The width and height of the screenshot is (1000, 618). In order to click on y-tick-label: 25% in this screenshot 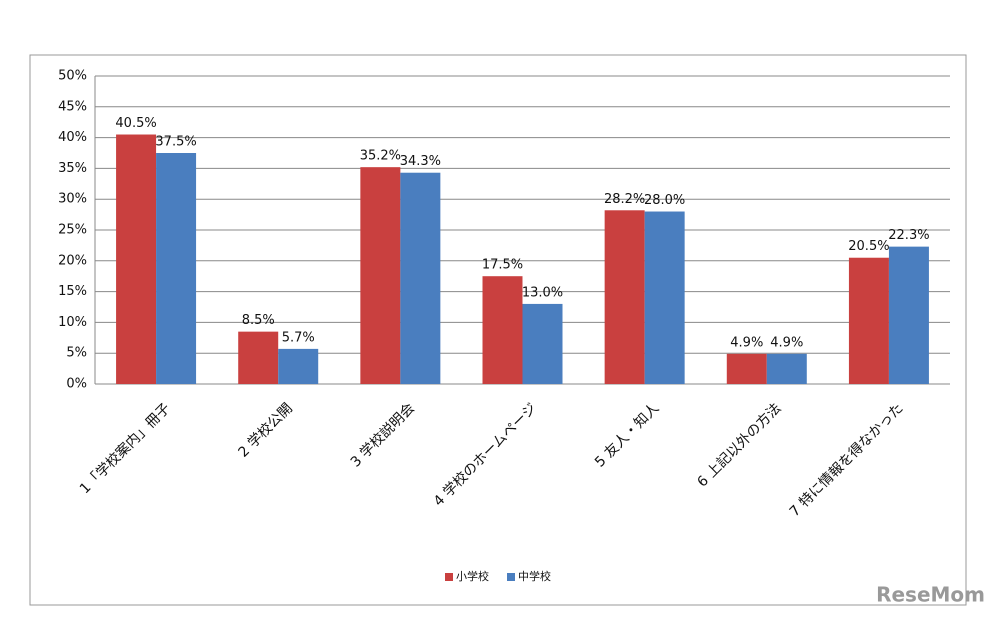, I will do `click(72, 230)`.